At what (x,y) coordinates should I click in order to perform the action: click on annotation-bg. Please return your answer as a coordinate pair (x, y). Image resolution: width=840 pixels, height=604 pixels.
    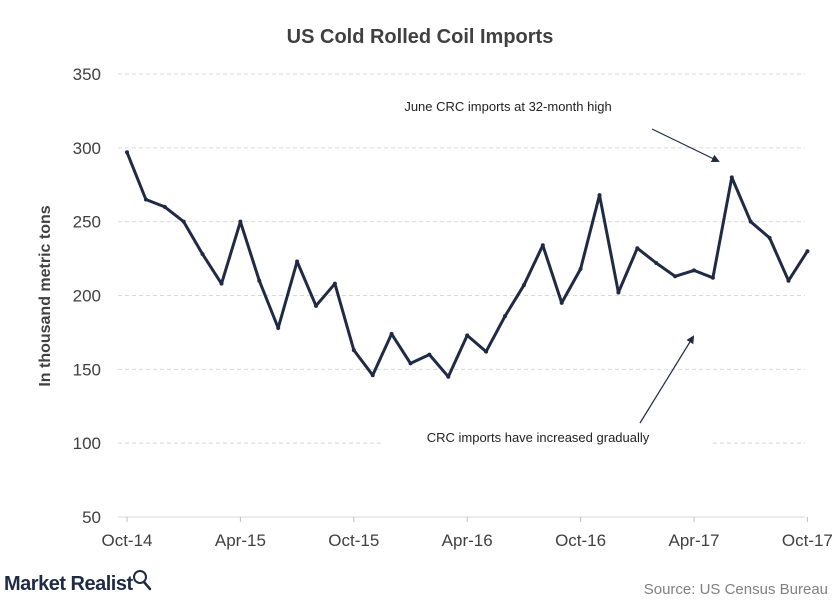
    Looking at the image, I should click on (548, 437).